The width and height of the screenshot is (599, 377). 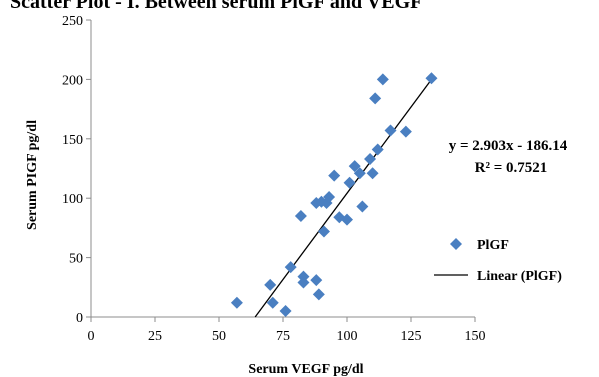 What do you see at coordinates (456, 244) in the screenshot?
I see `legend-marker-icon` at bounding box center [456, 244].